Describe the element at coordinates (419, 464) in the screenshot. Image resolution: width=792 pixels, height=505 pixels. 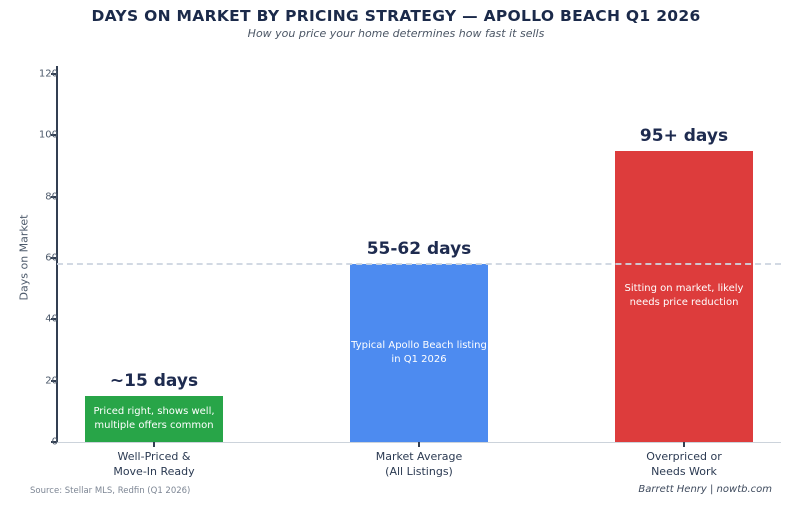
I see `x-tick-label: Market Average (All Listings)` at that location.